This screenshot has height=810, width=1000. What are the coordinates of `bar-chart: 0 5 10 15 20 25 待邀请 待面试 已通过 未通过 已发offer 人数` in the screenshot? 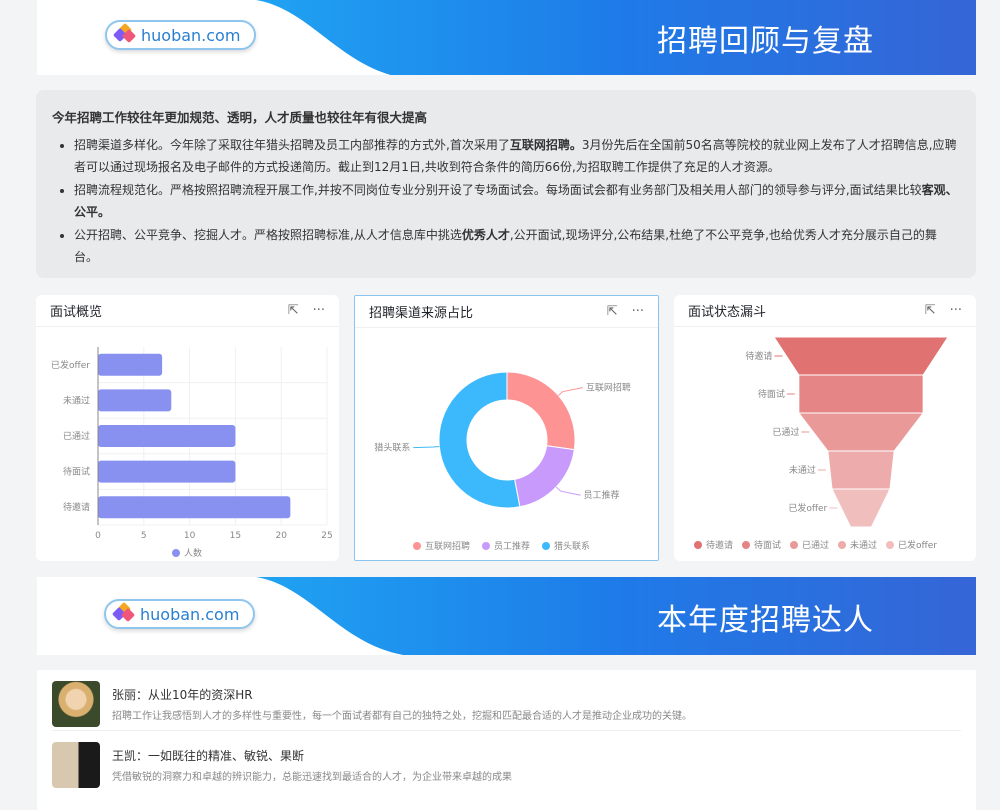 It's located at (192, 453).